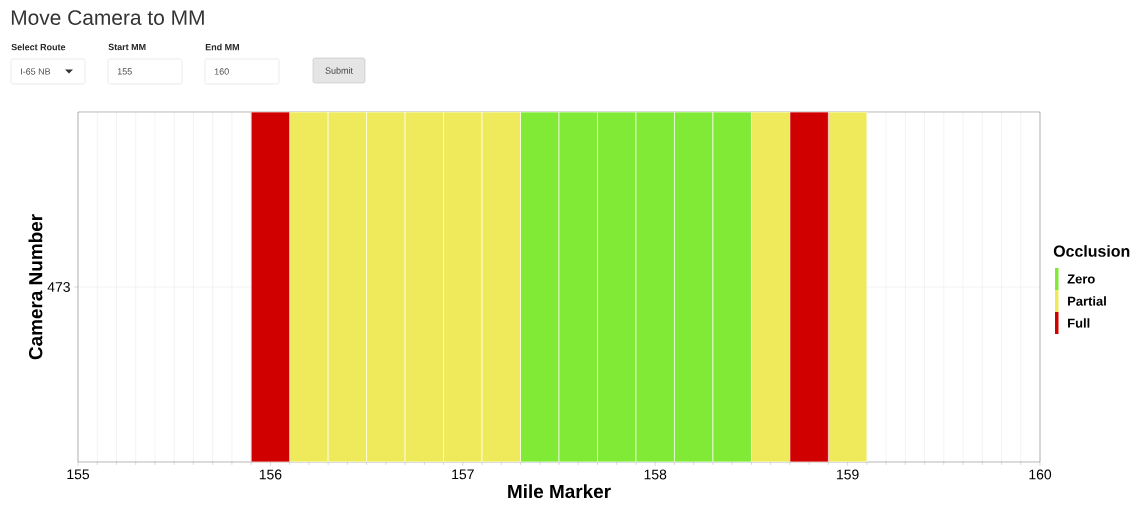 This screenshot has height=510, width=1148. What do you see at coordinates (270, 474) in the screenshot?
I see `x-tick-label: 156` at bounding box center [270, 474].